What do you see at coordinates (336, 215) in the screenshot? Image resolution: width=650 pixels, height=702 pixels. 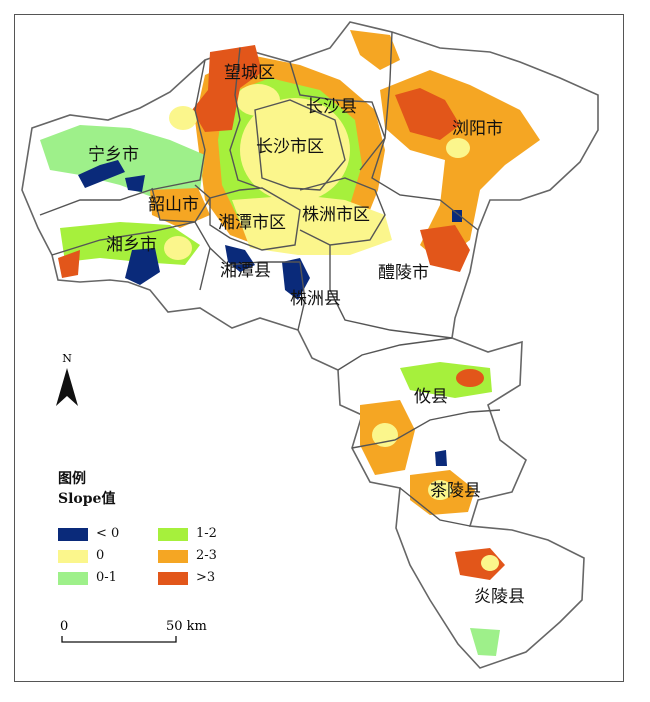 I see `label-zhuzhou-urban: 株洲市区` at bounding box center [336, 215].